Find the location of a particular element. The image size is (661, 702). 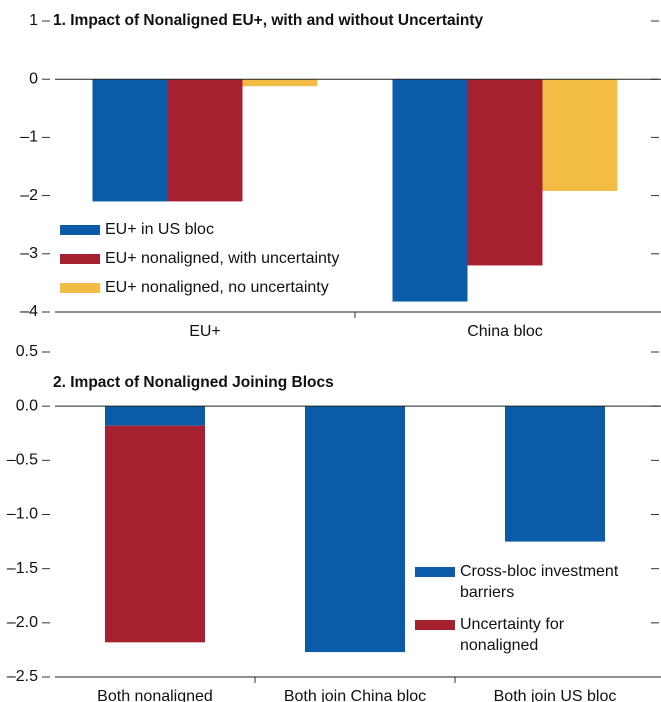

y-tick-label: –1.5 is located at coordinates (22, 568).